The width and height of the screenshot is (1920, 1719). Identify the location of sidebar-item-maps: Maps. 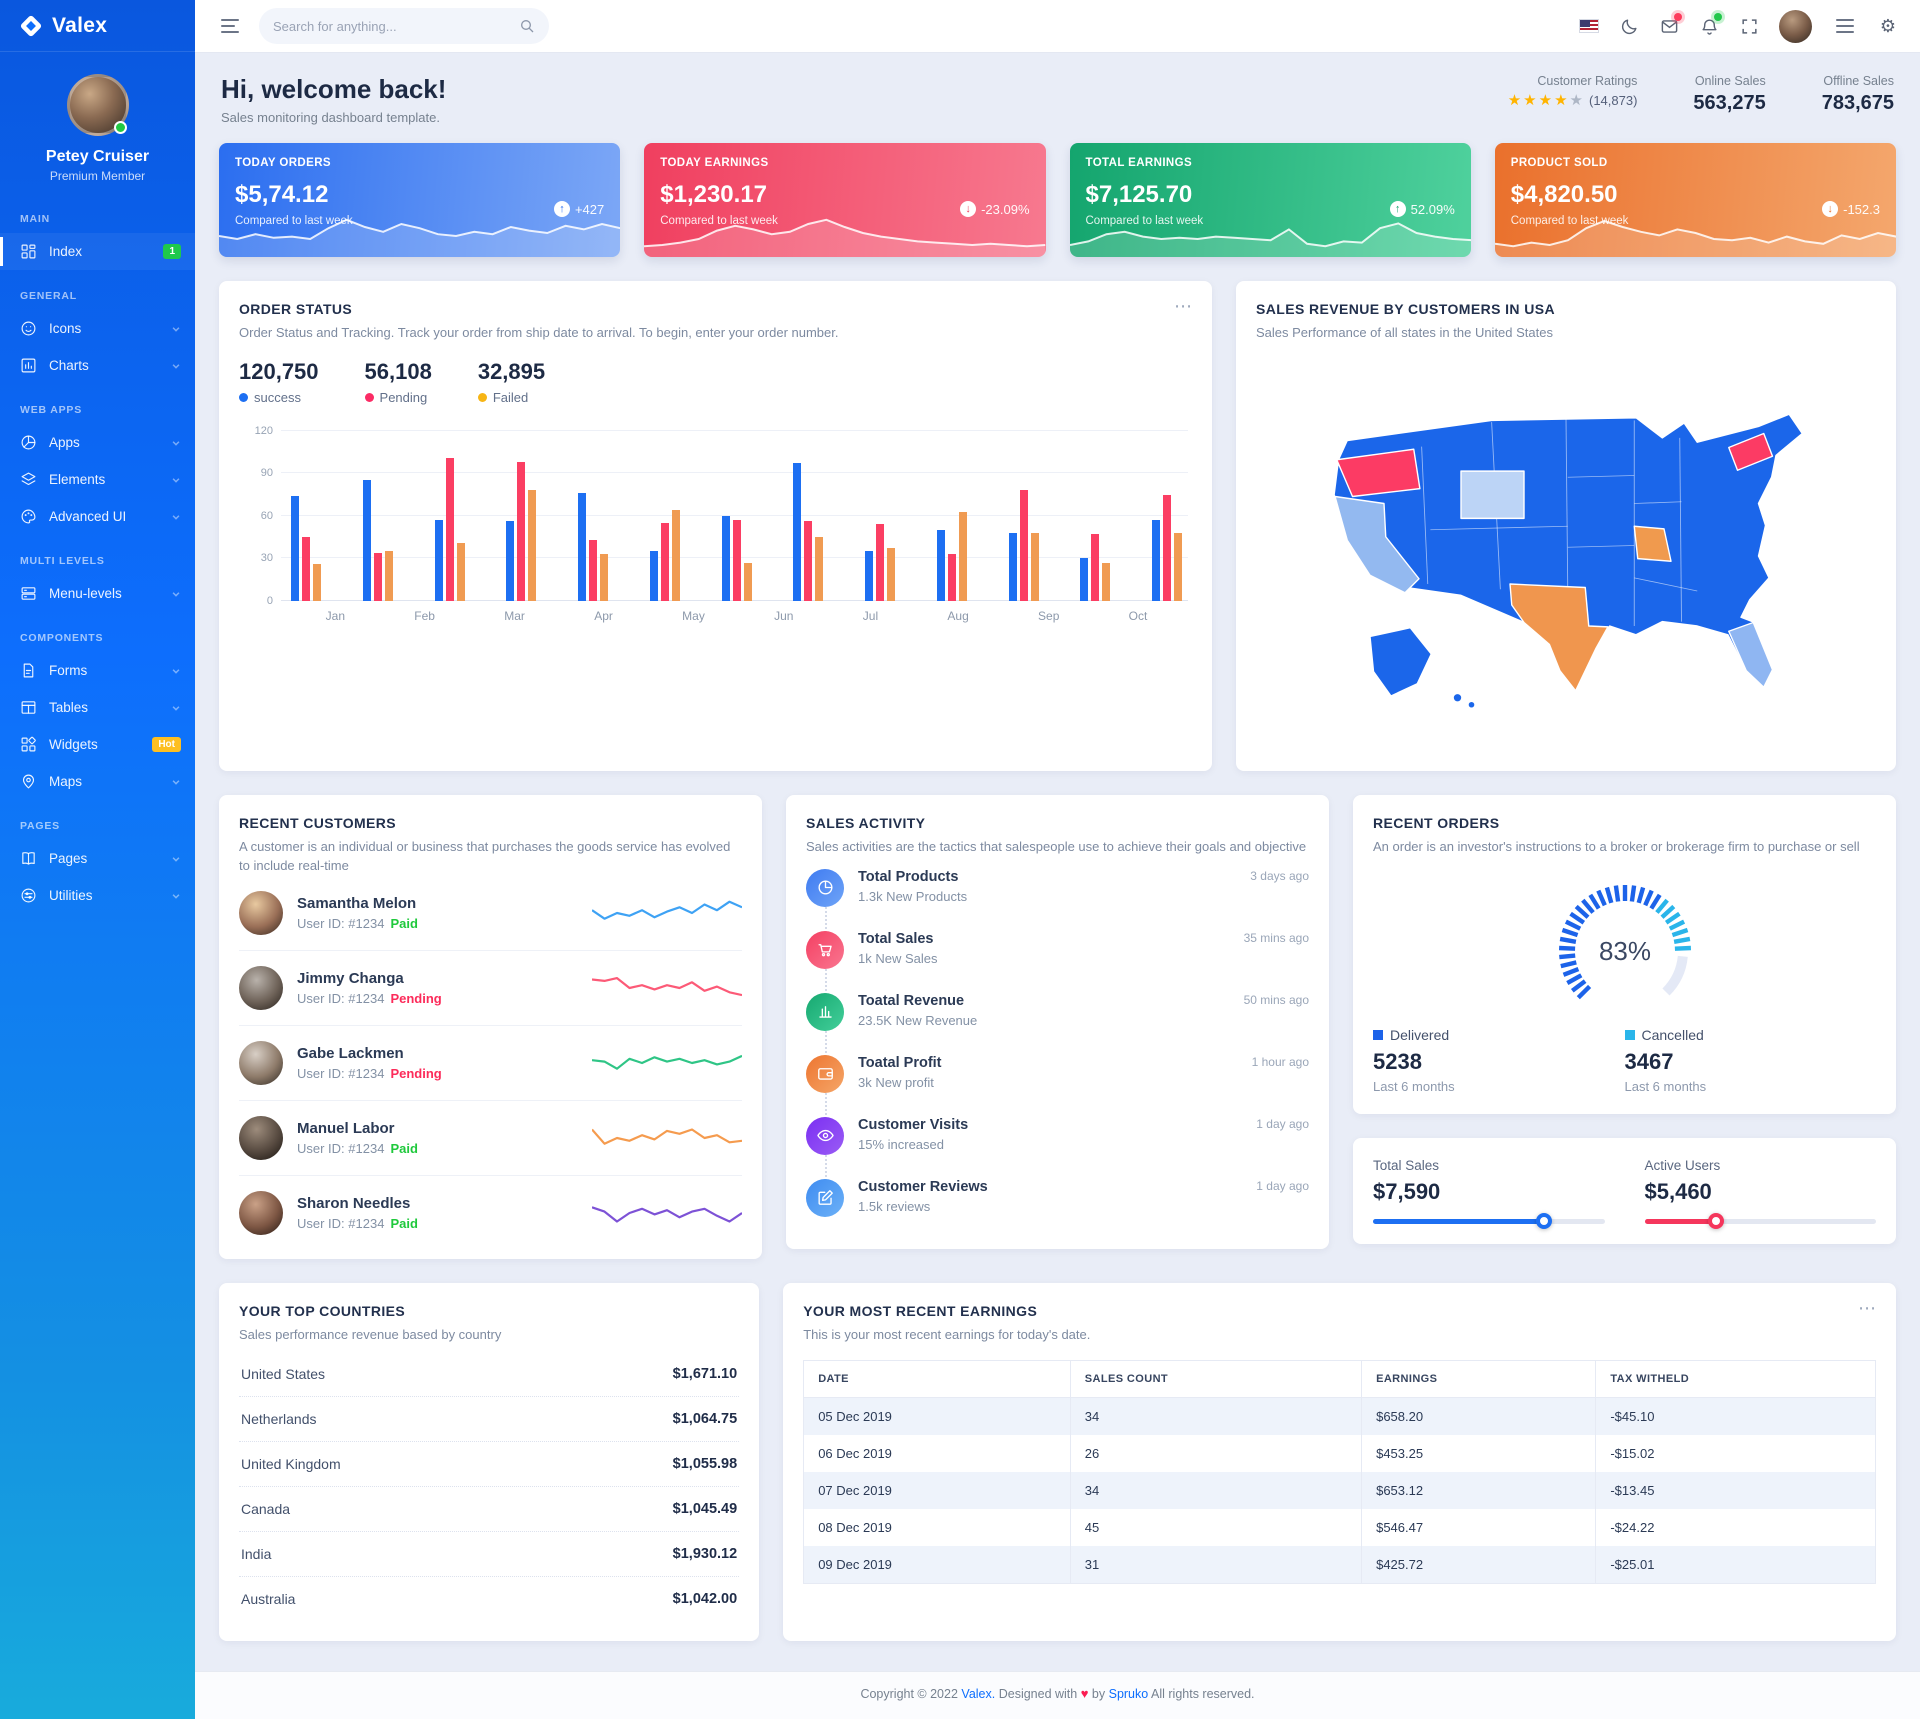
(97, 781).